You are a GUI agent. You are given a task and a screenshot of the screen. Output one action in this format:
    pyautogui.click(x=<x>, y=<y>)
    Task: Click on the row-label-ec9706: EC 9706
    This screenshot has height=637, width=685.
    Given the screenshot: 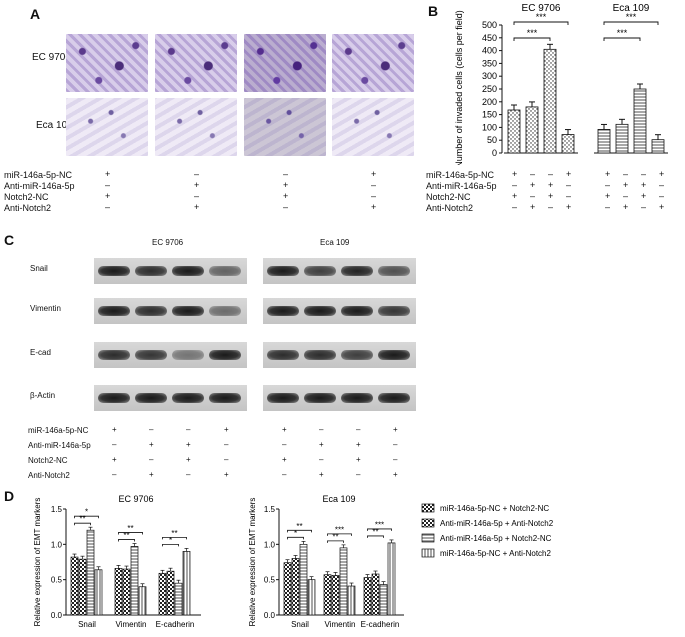 What is the action you would take?
    pyautogui.click(x=51, y=57)
    